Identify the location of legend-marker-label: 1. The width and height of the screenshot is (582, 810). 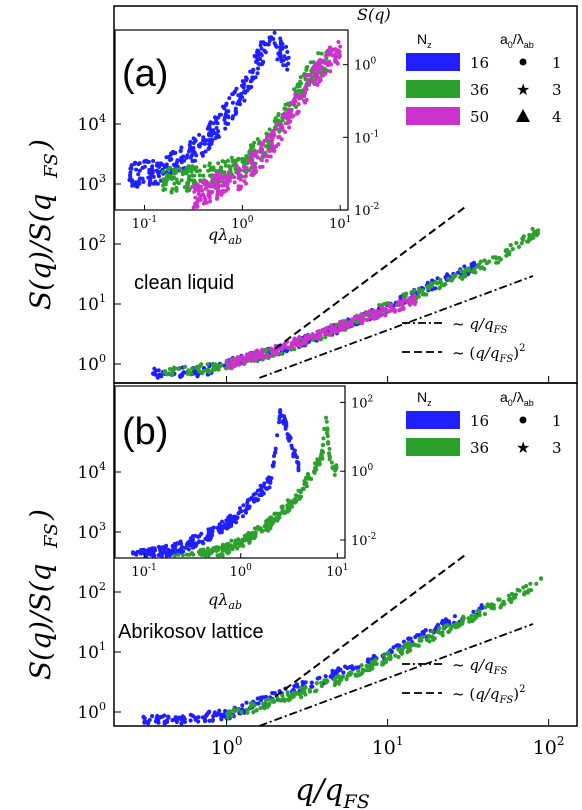
(557, 421).